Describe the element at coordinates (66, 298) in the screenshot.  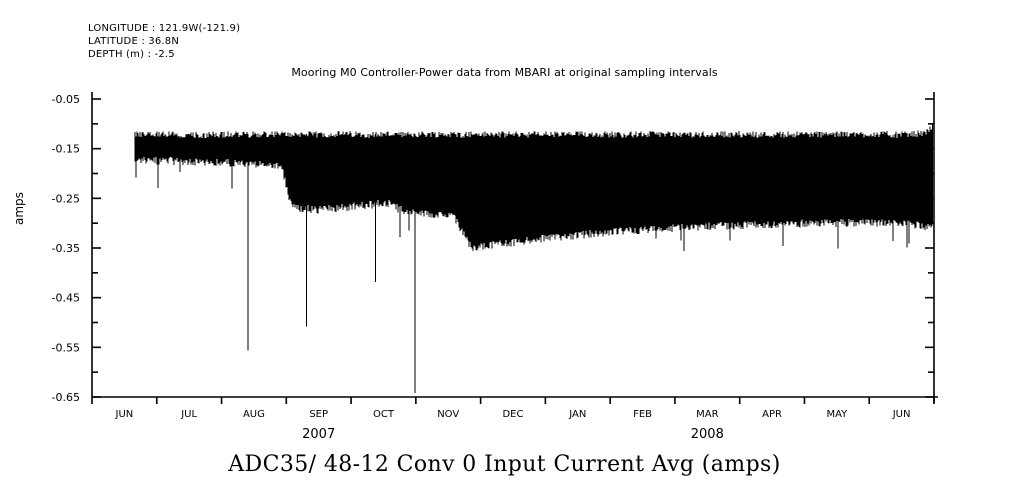
I see `y-tick-label: -0.45` at that location.